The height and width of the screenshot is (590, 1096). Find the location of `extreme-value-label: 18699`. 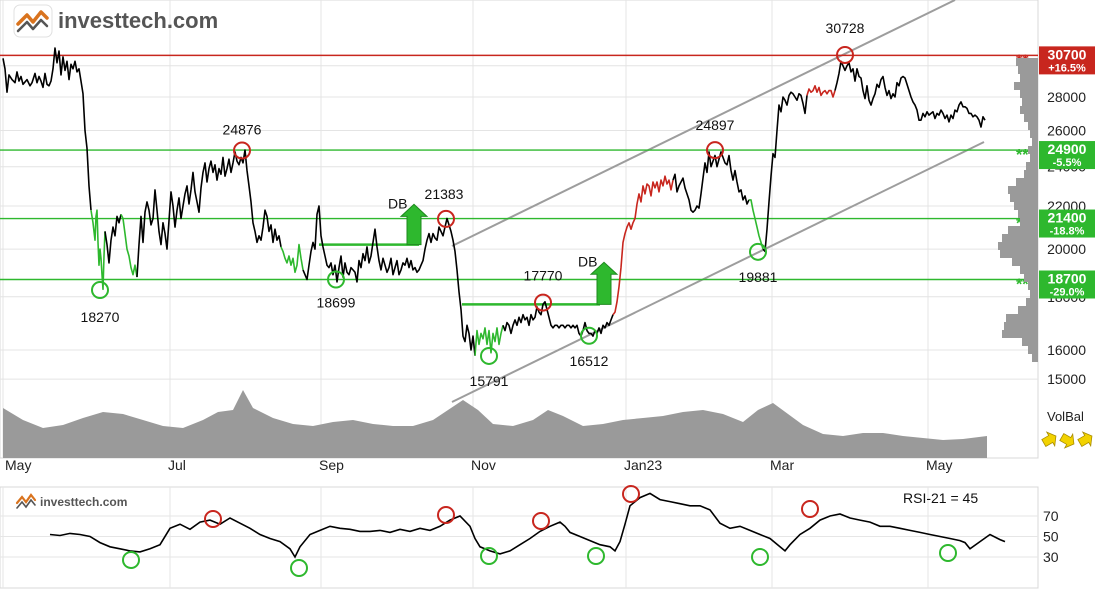

extreme-value-label: 18699 is located at coordinates (336, 303).